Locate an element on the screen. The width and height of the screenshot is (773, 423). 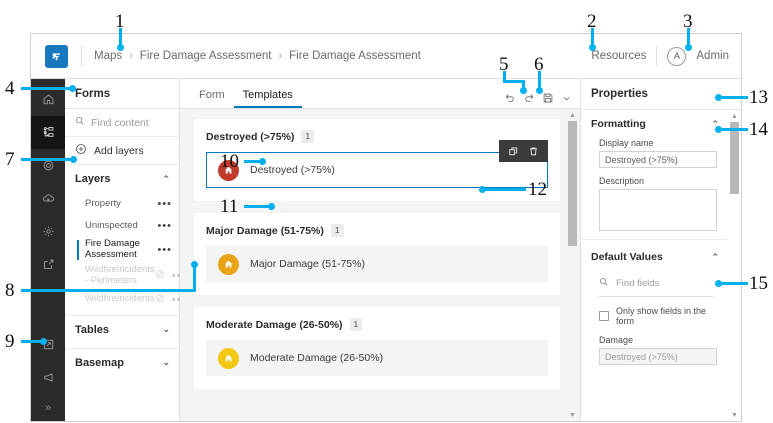
template-group-header: Moderate Damage (26-50%) 1 is located at coordinates (377, 325).